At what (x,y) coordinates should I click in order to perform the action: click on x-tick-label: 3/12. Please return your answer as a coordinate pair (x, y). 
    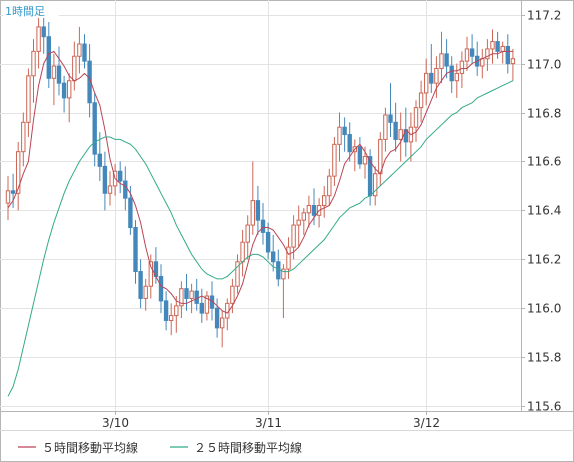
    Looking at the image, I should click on (426, 423).